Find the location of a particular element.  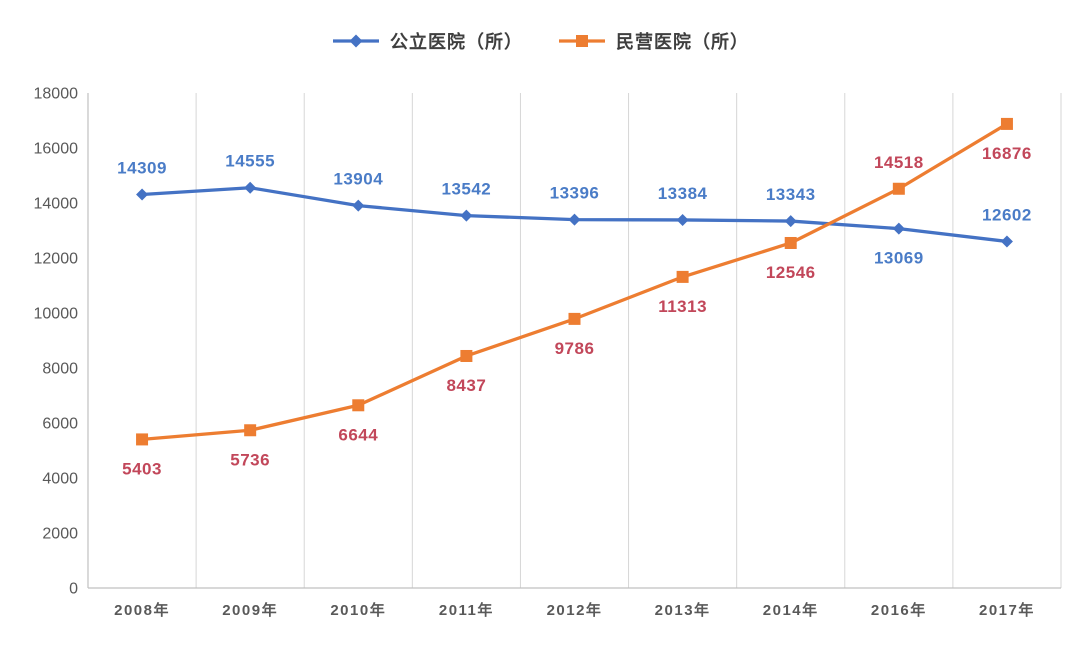

data-label: 12602 is located at coordinates (1007, 214).